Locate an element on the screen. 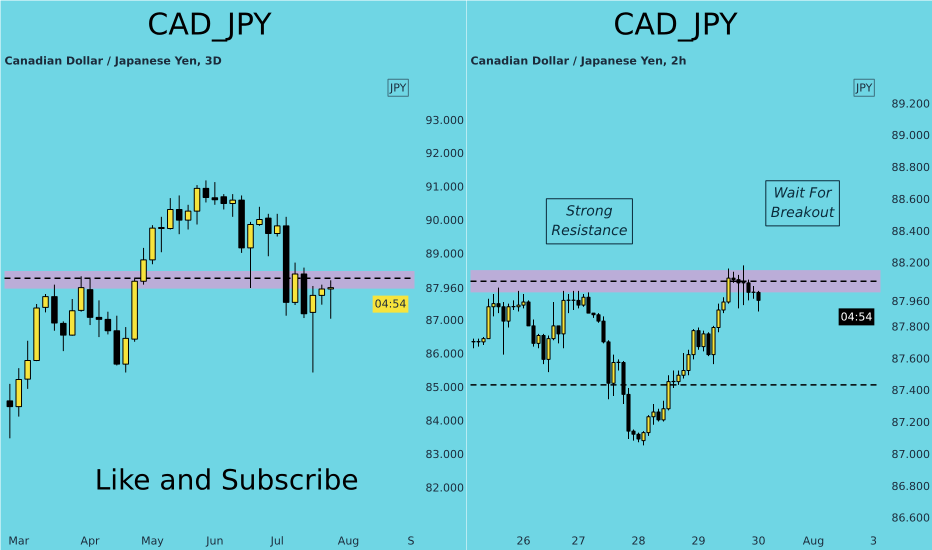 This screenshot has width=932, height=550. y-tick-label: 86.600 is located at coordinates (911, 518).